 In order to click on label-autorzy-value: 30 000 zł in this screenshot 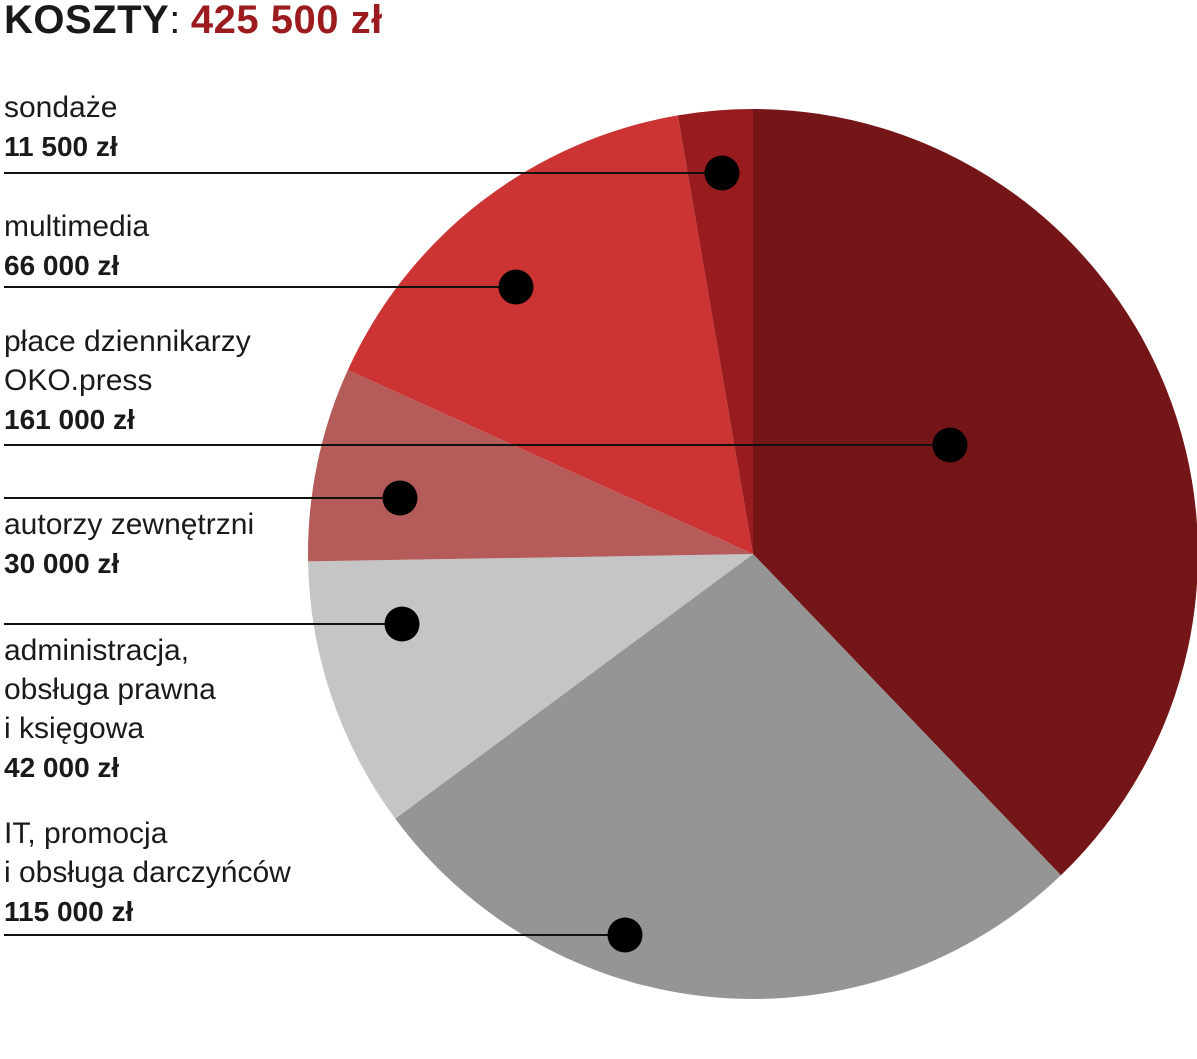, I will do `click(62, 563)`.